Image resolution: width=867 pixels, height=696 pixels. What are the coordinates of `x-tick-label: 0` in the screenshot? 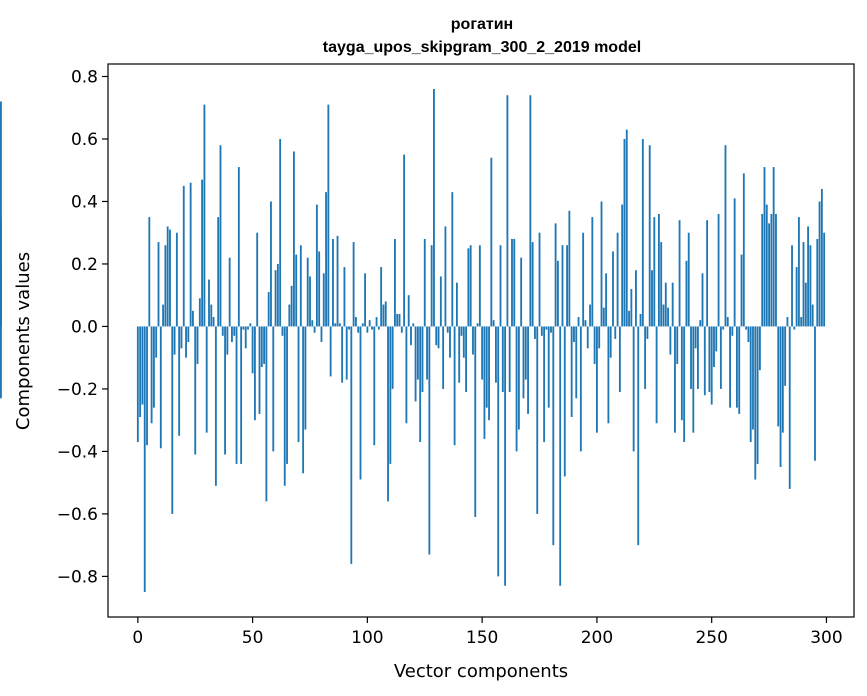 It's located at (137, 638).